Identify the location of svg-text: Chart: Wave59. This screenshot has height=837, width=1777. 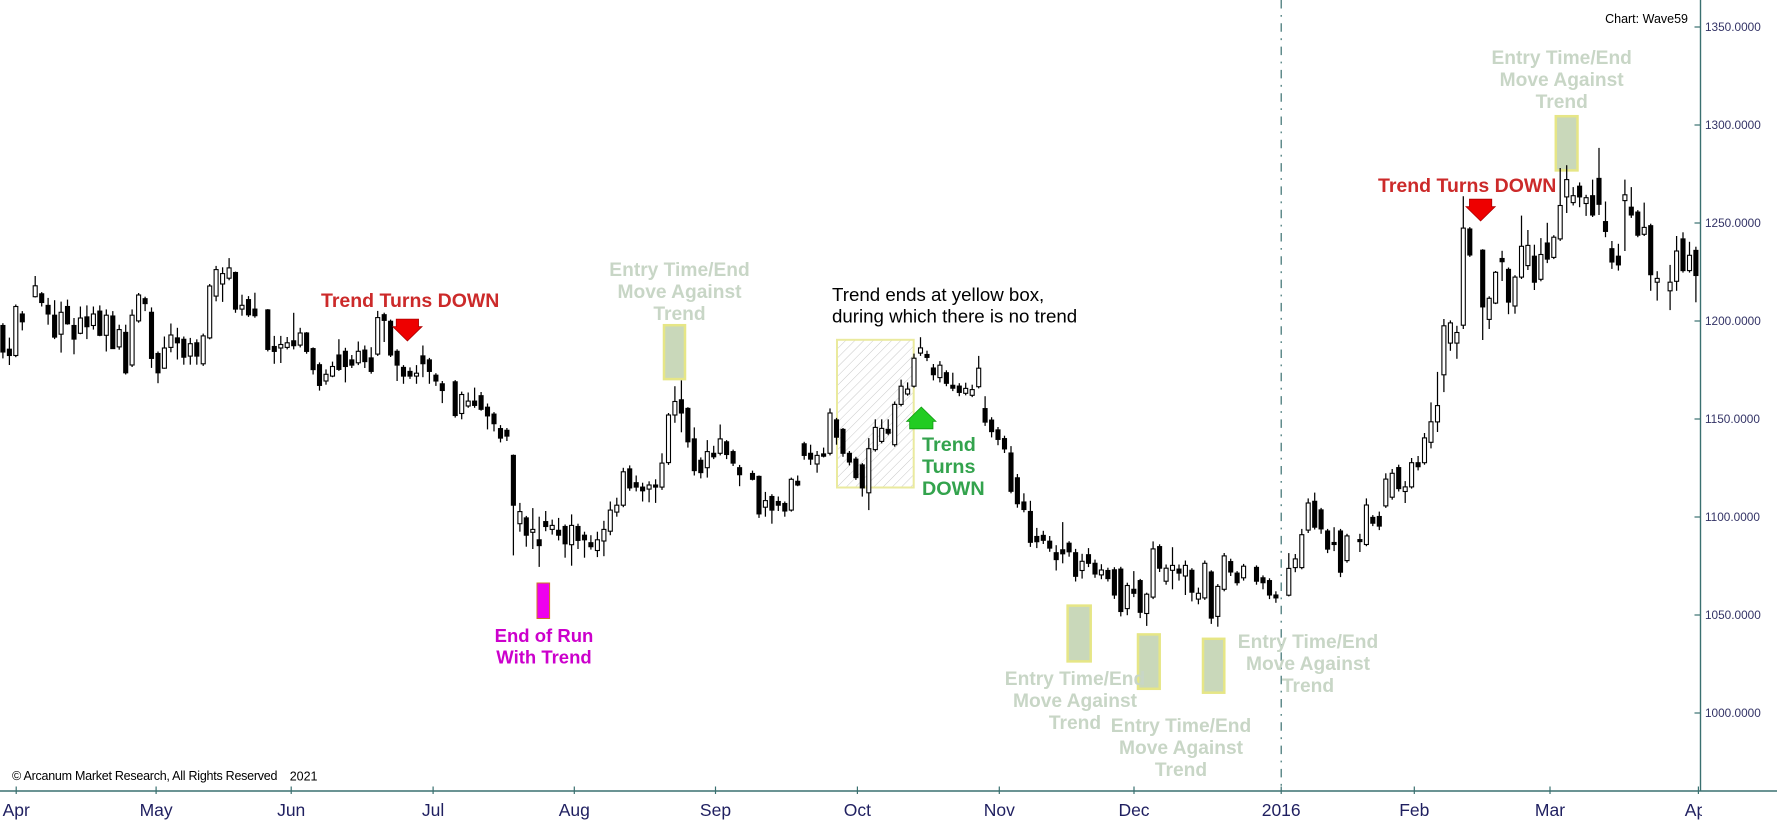
(1646, 19).